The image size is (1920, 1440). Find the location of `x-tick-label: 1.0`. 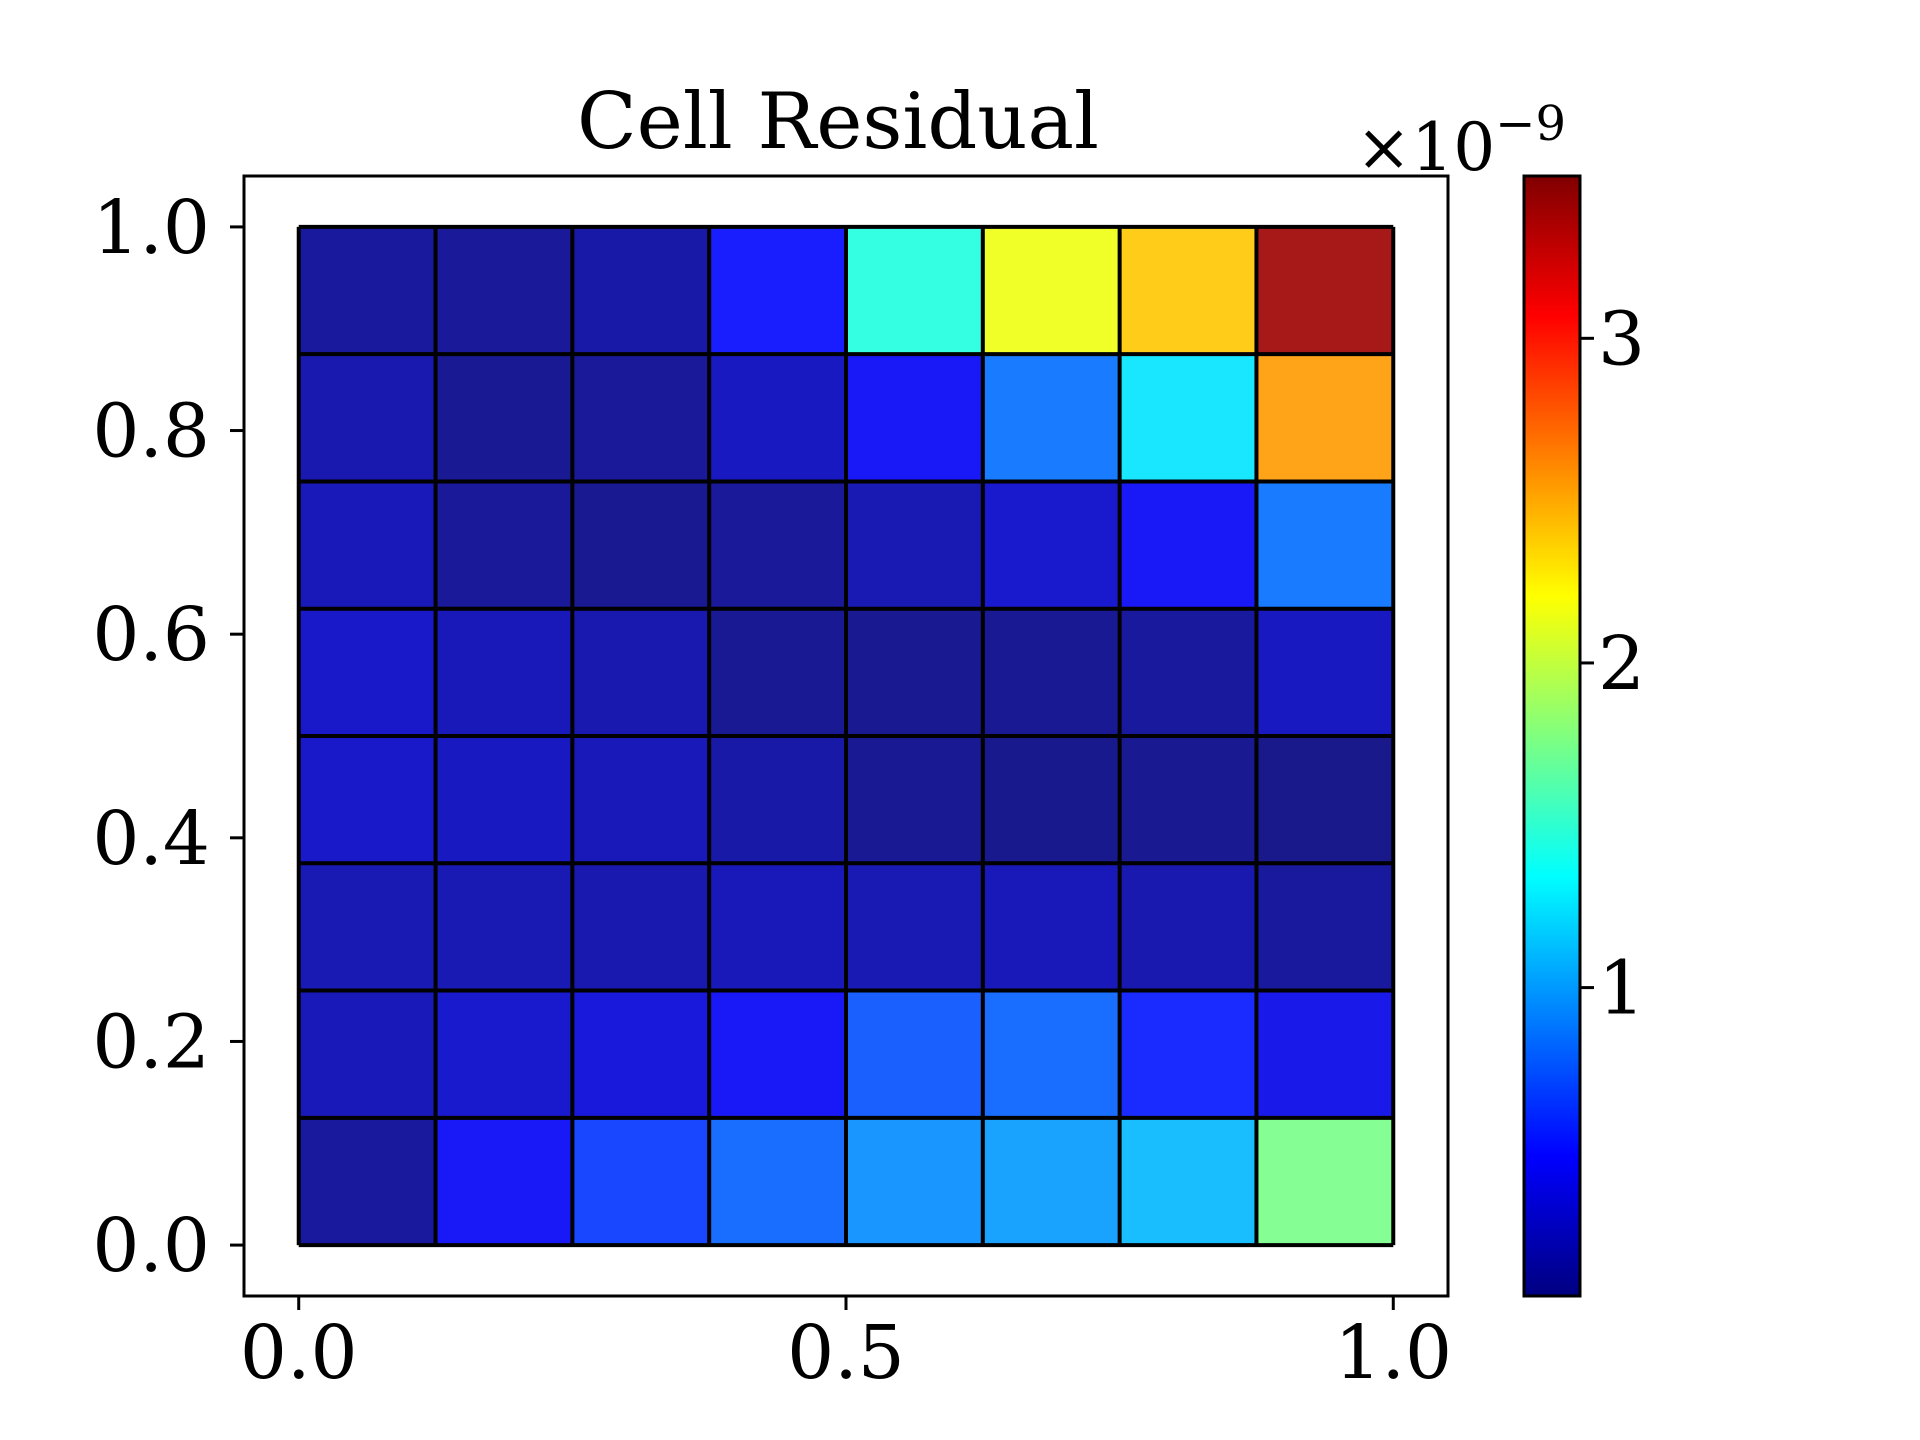

x-tick-label: 1.0 is located at coordinates (1393, 1353).